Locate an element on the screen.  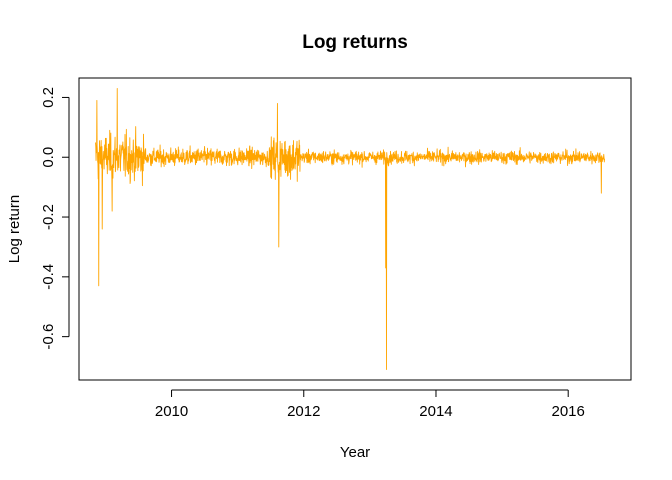
x-tick-label: 2016 is located at coordinates (568, 411).